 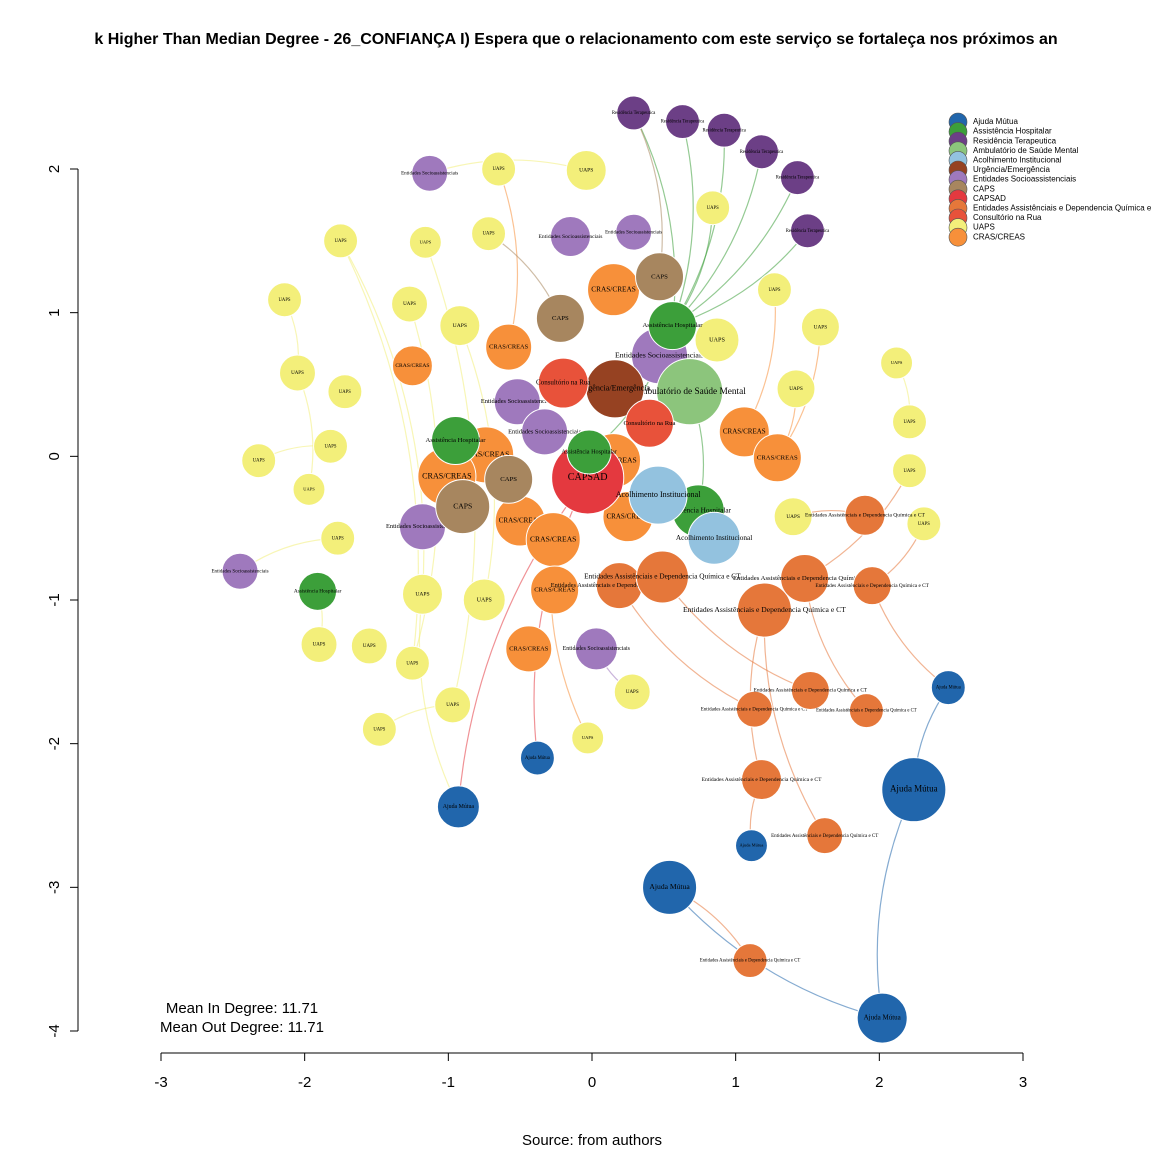 I want to click on y-tick-label: 0, so click(x=54, y=456).